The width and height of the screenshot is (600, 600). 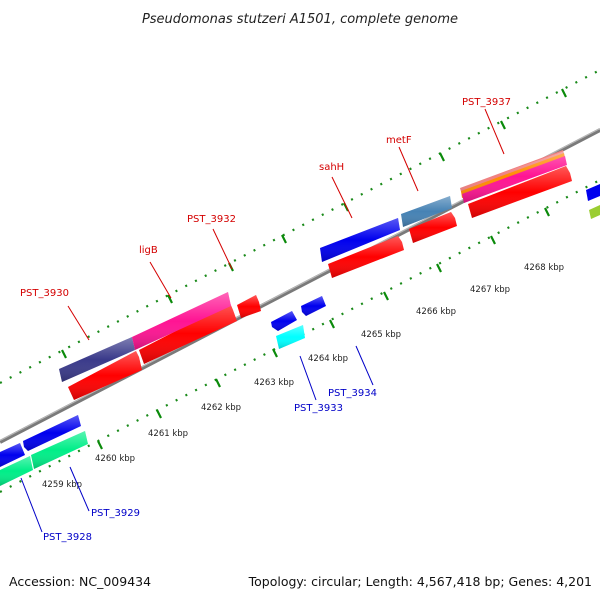 What do you see at coordinates (436, 312) in the screenshot?
I see `kbp-label: 4266 kbp` at bounding box center [436, 312].